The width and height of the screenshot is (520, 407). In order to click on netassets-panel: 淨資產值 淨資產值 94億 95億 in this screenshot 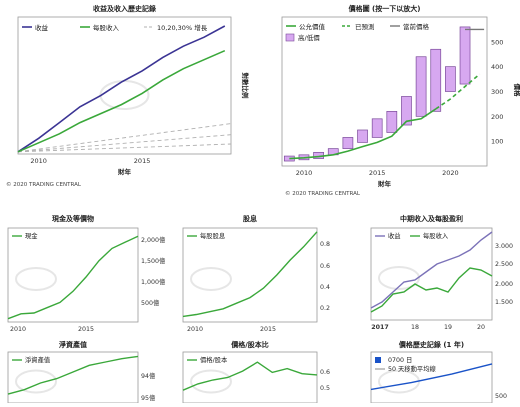, I will do `click(87, 371)`.